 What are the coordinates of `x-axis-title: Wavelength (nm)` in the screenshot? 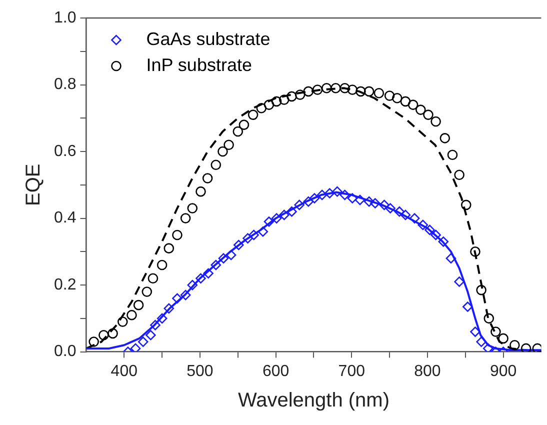 It's located at (314, 401).